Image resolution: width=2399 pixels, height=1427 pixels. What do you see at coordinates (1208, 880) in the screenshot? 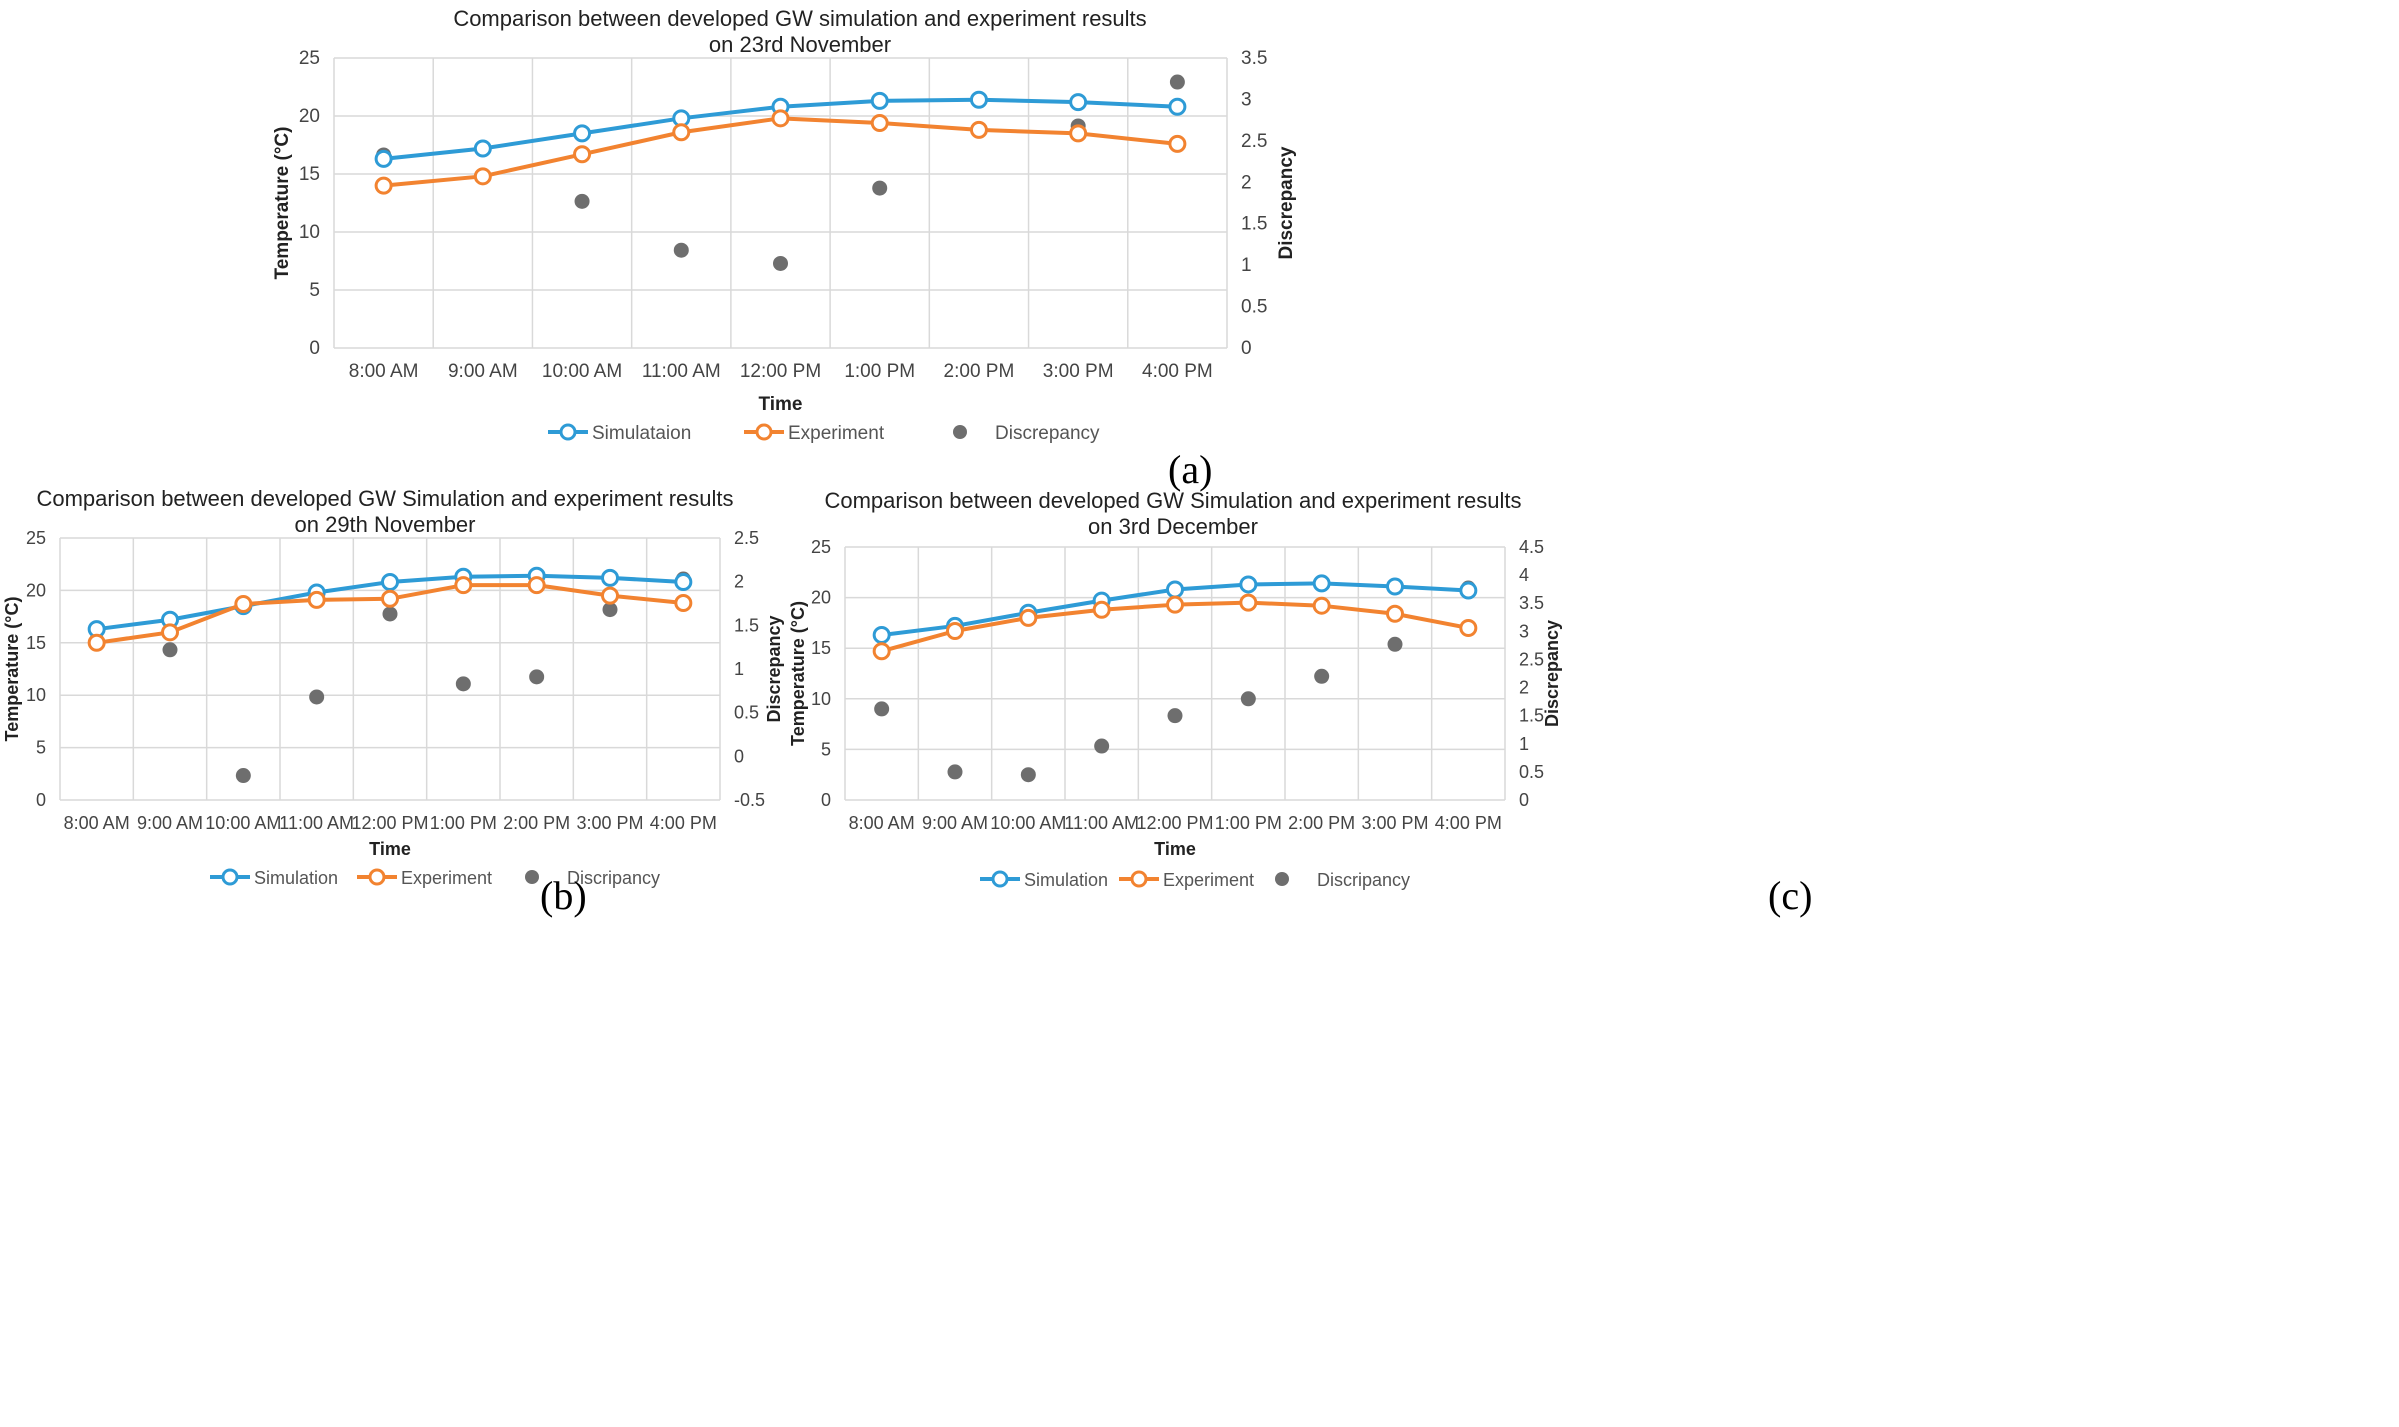
I see `chart-c-legend-label: Experiment` at bounding box center [1208, 880].